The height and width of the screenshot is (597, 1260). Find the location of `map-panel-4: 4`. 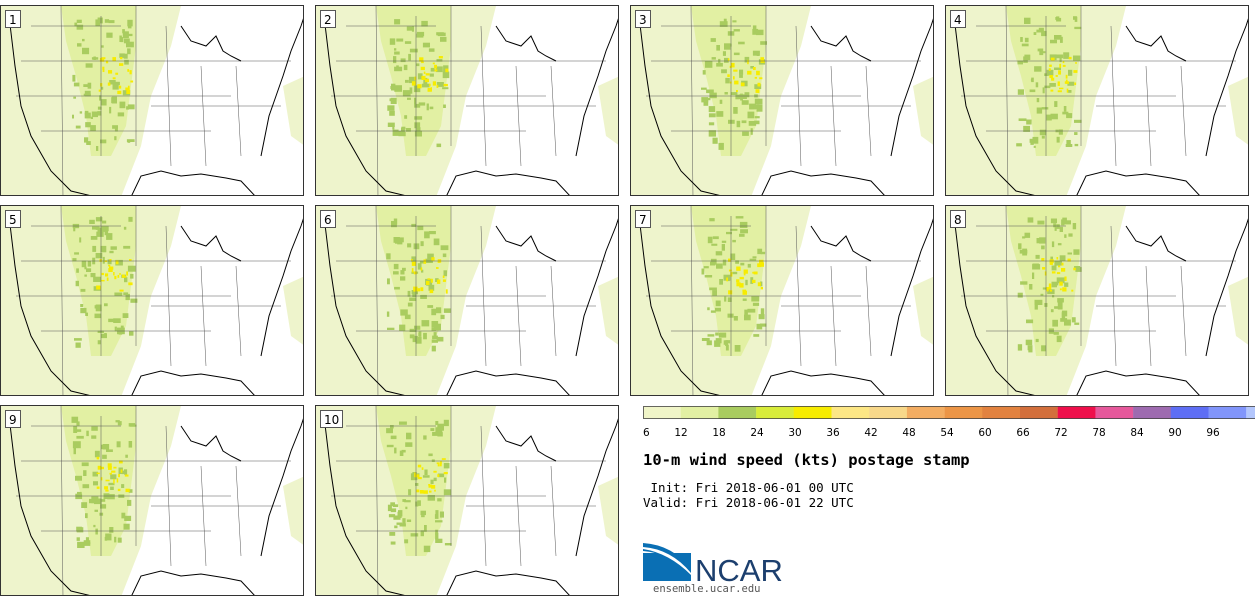

map-panel-4: 4 is located at coordinates (1097, 100).